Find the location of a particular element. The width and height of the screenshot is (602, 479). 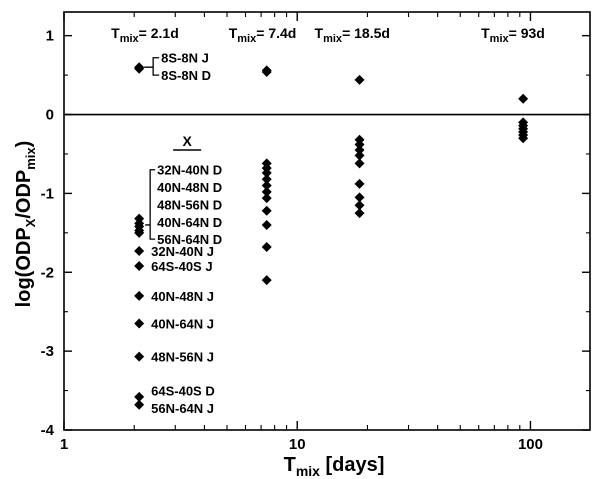

point-label: 64S-40S J is located at coordinates (181, 266).